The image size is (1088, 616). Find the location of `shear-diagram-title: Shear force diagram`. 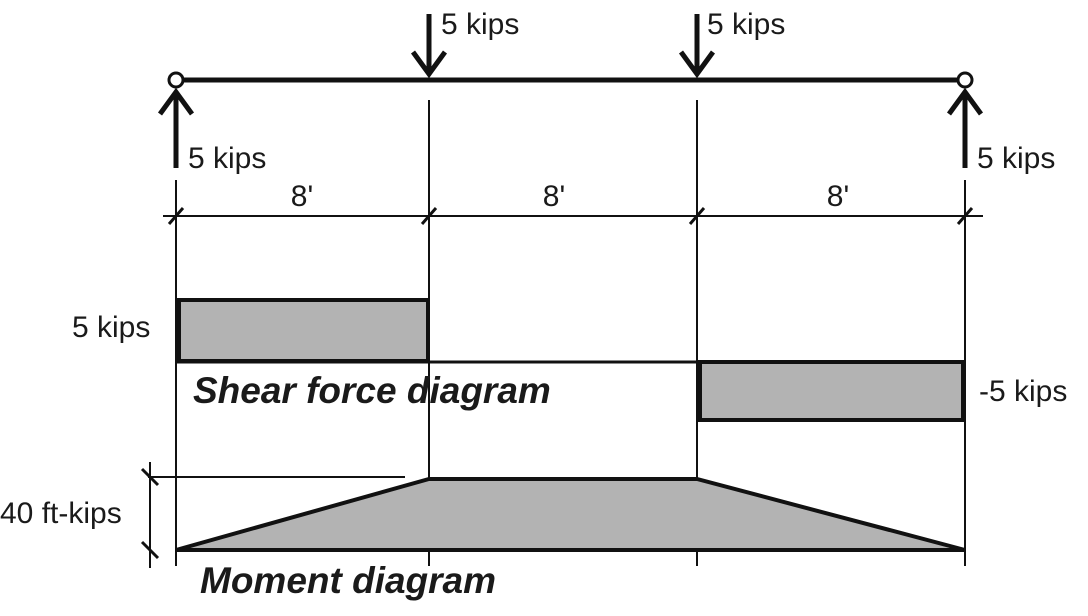

shear-diagram-title: Shear force diagram is located at coordinates (372, 390).